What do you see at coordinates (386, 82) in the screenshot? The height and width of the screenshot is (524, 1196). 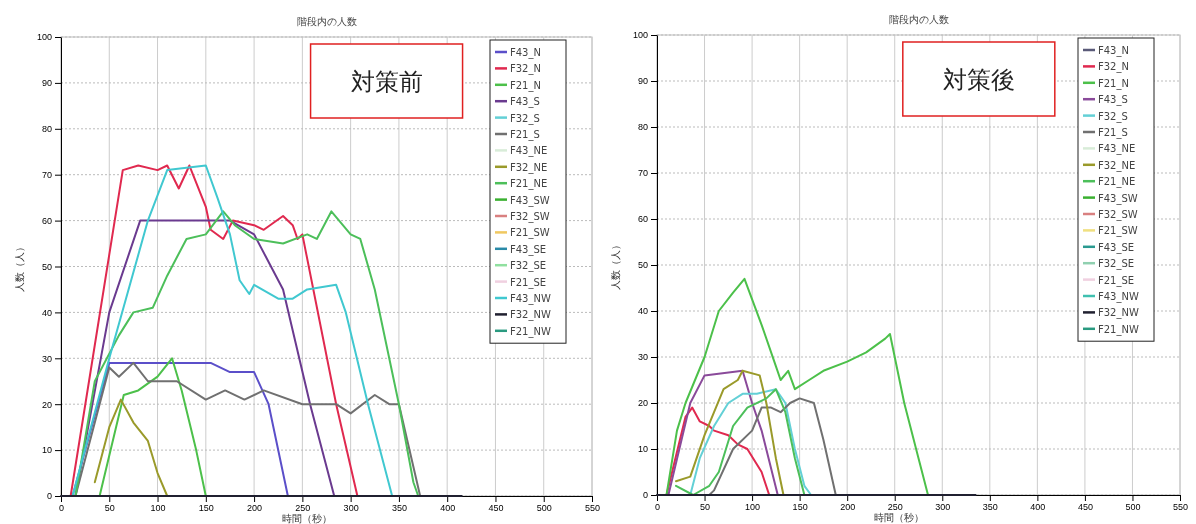 I see `annotation: 対策前` at bounding box center [386, 82].